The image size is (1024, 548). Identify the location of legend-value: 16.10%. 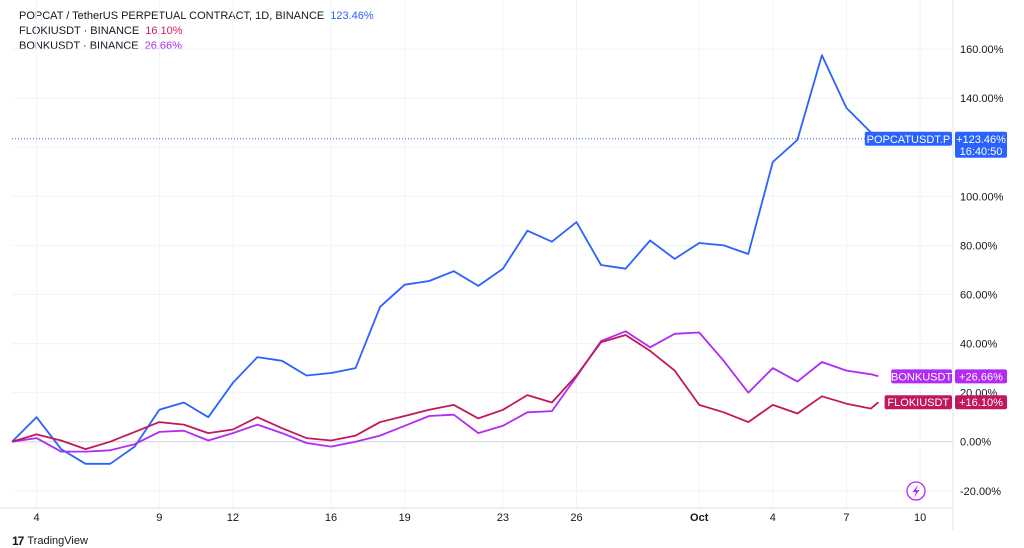
(164, 31).